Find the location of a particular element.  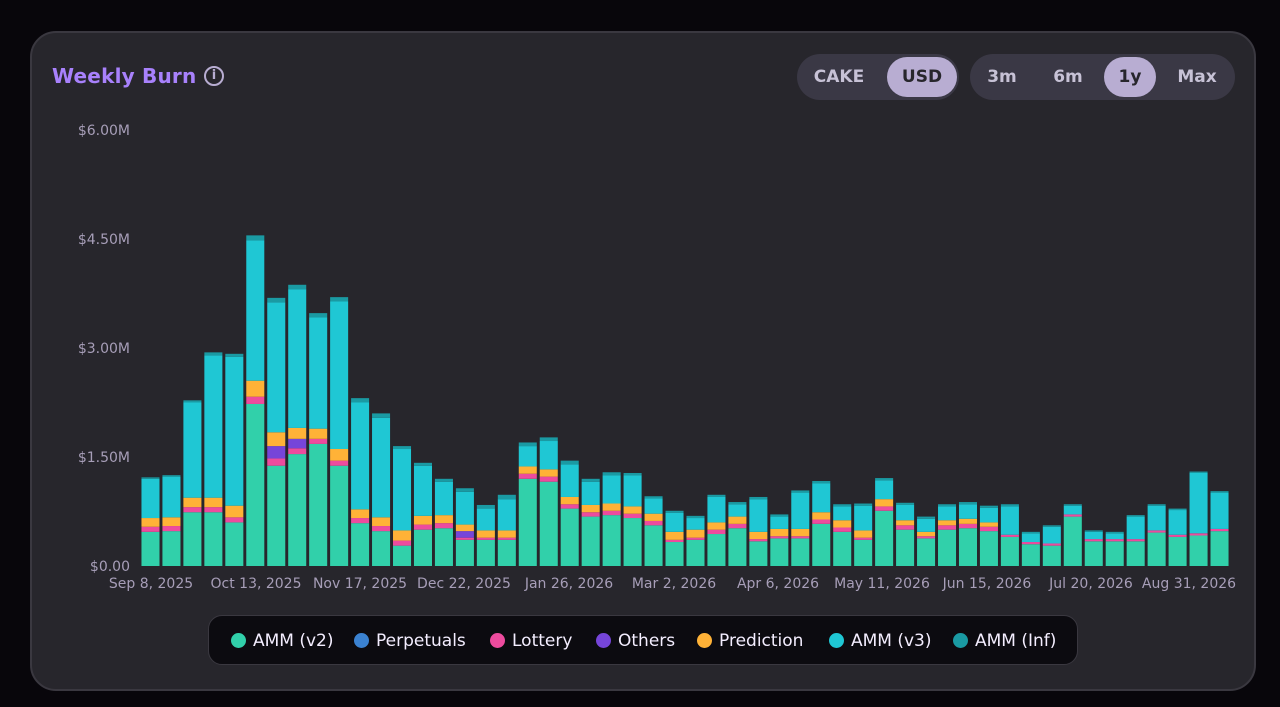

legend-label: AMM (v3) is located at coordinates (891, 641).